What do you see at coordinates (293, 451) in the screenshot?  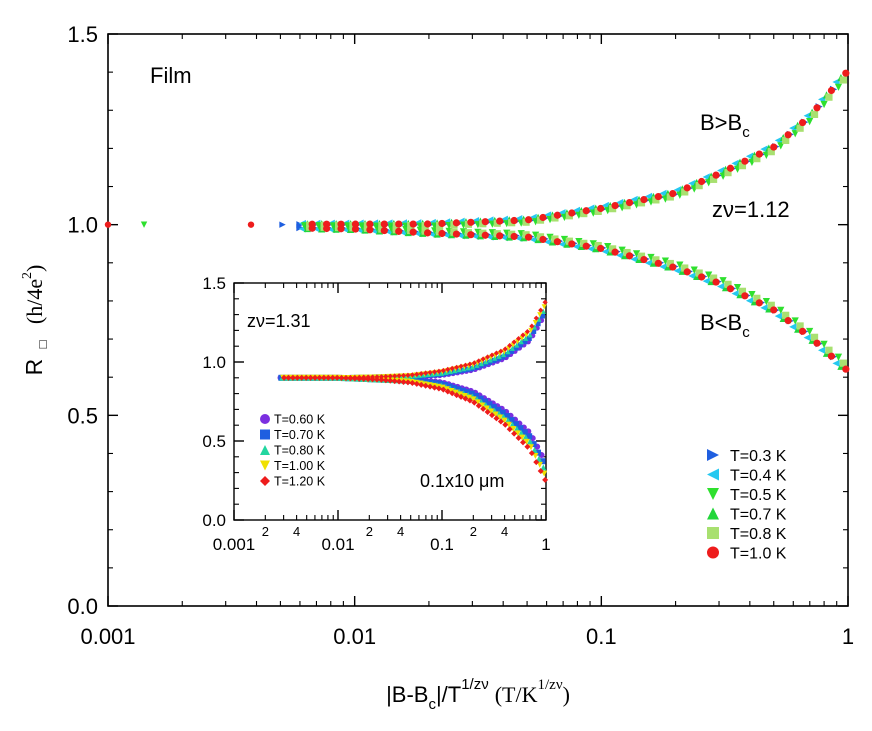 I see `inset-legend: T=0.60 KT=0.70 K T=0.80 KT=1.00 K T=1.20 K` at bounding box center [293, 451].